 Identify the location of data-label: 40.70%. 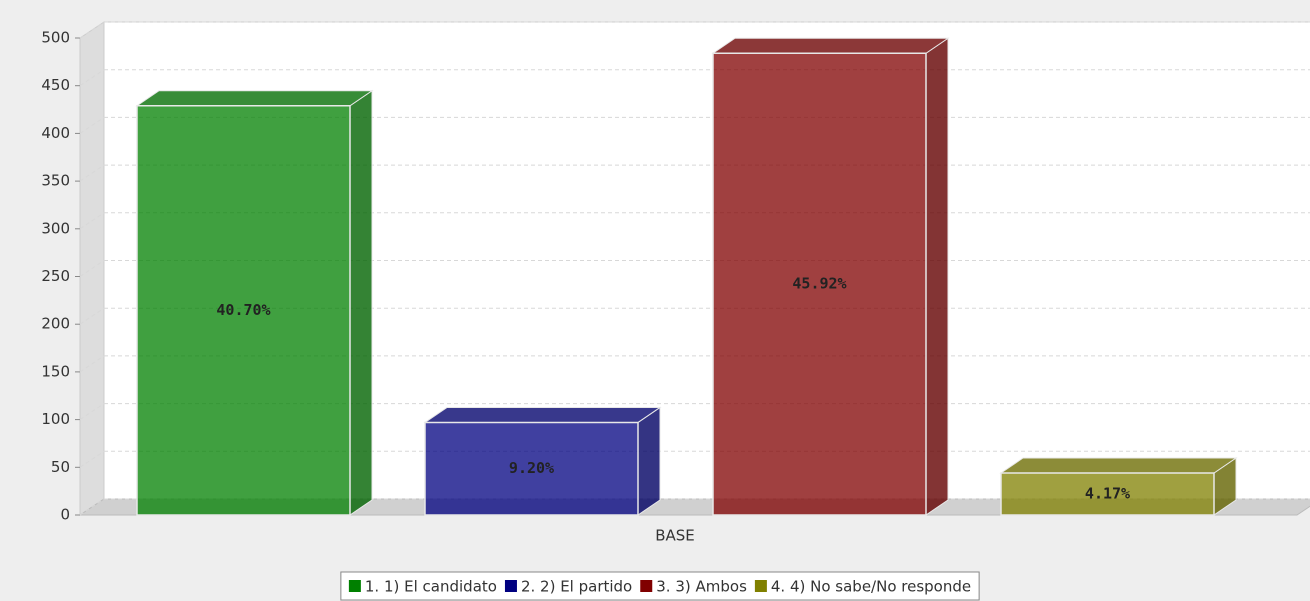
(243, 310).